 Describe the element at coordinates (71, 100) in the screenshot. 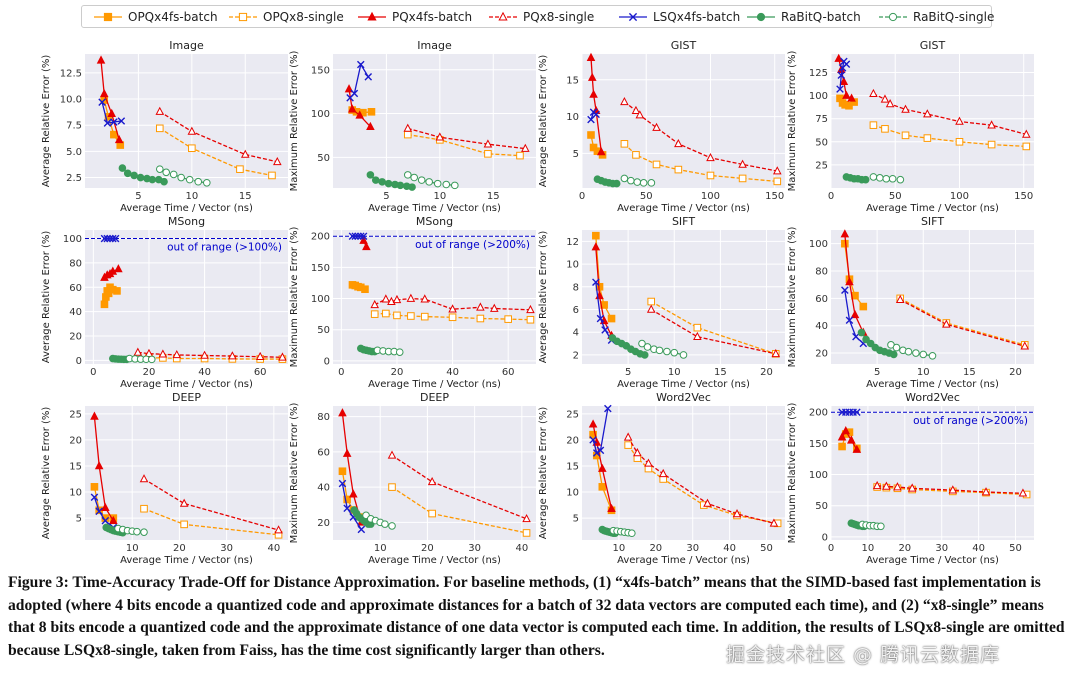

I see `y-tick-label: 10.0` at that location.